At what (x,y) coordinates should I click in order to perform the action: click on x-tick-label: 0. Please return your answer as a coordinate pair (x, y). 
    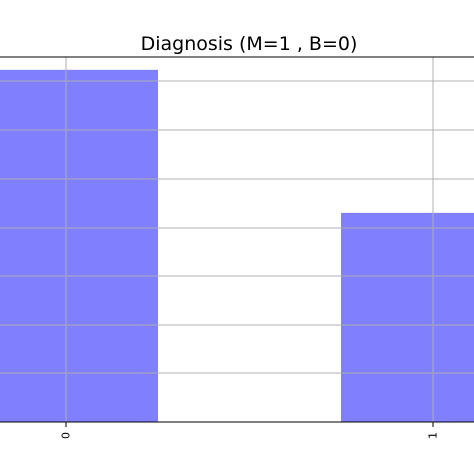
    Looking at the image, I should click on (66, 435).